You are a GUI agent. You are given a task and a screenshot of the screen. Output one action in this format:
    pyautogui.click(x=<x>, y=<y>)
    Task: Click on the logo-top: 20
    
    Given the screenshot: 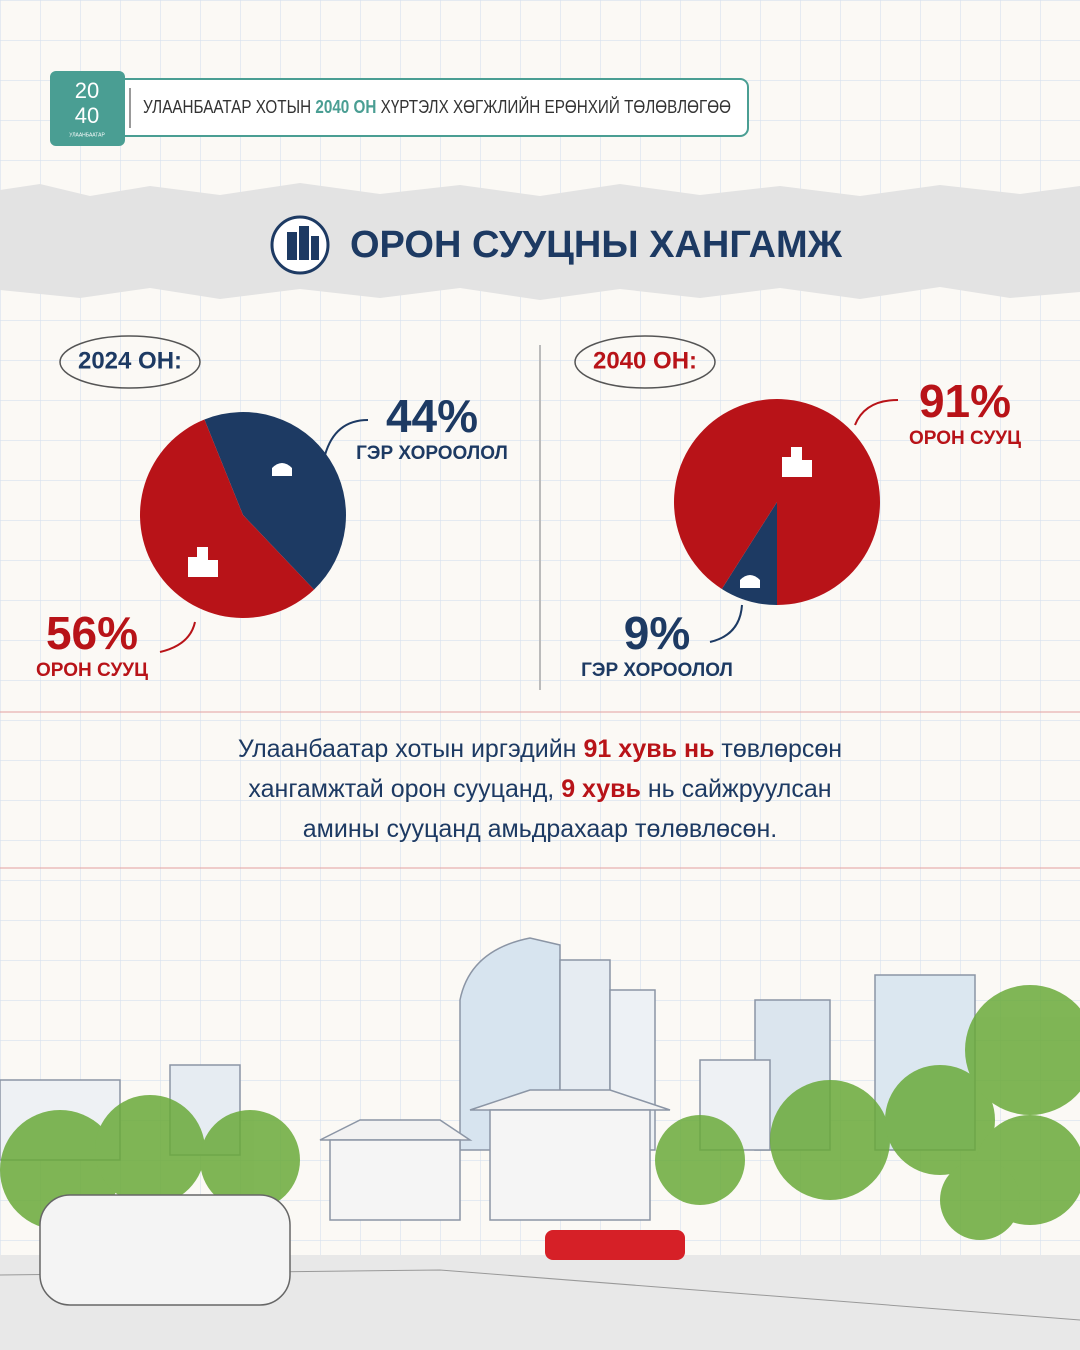 What is the action you would take?
    pyautogui.click(x=87, y=90)
    